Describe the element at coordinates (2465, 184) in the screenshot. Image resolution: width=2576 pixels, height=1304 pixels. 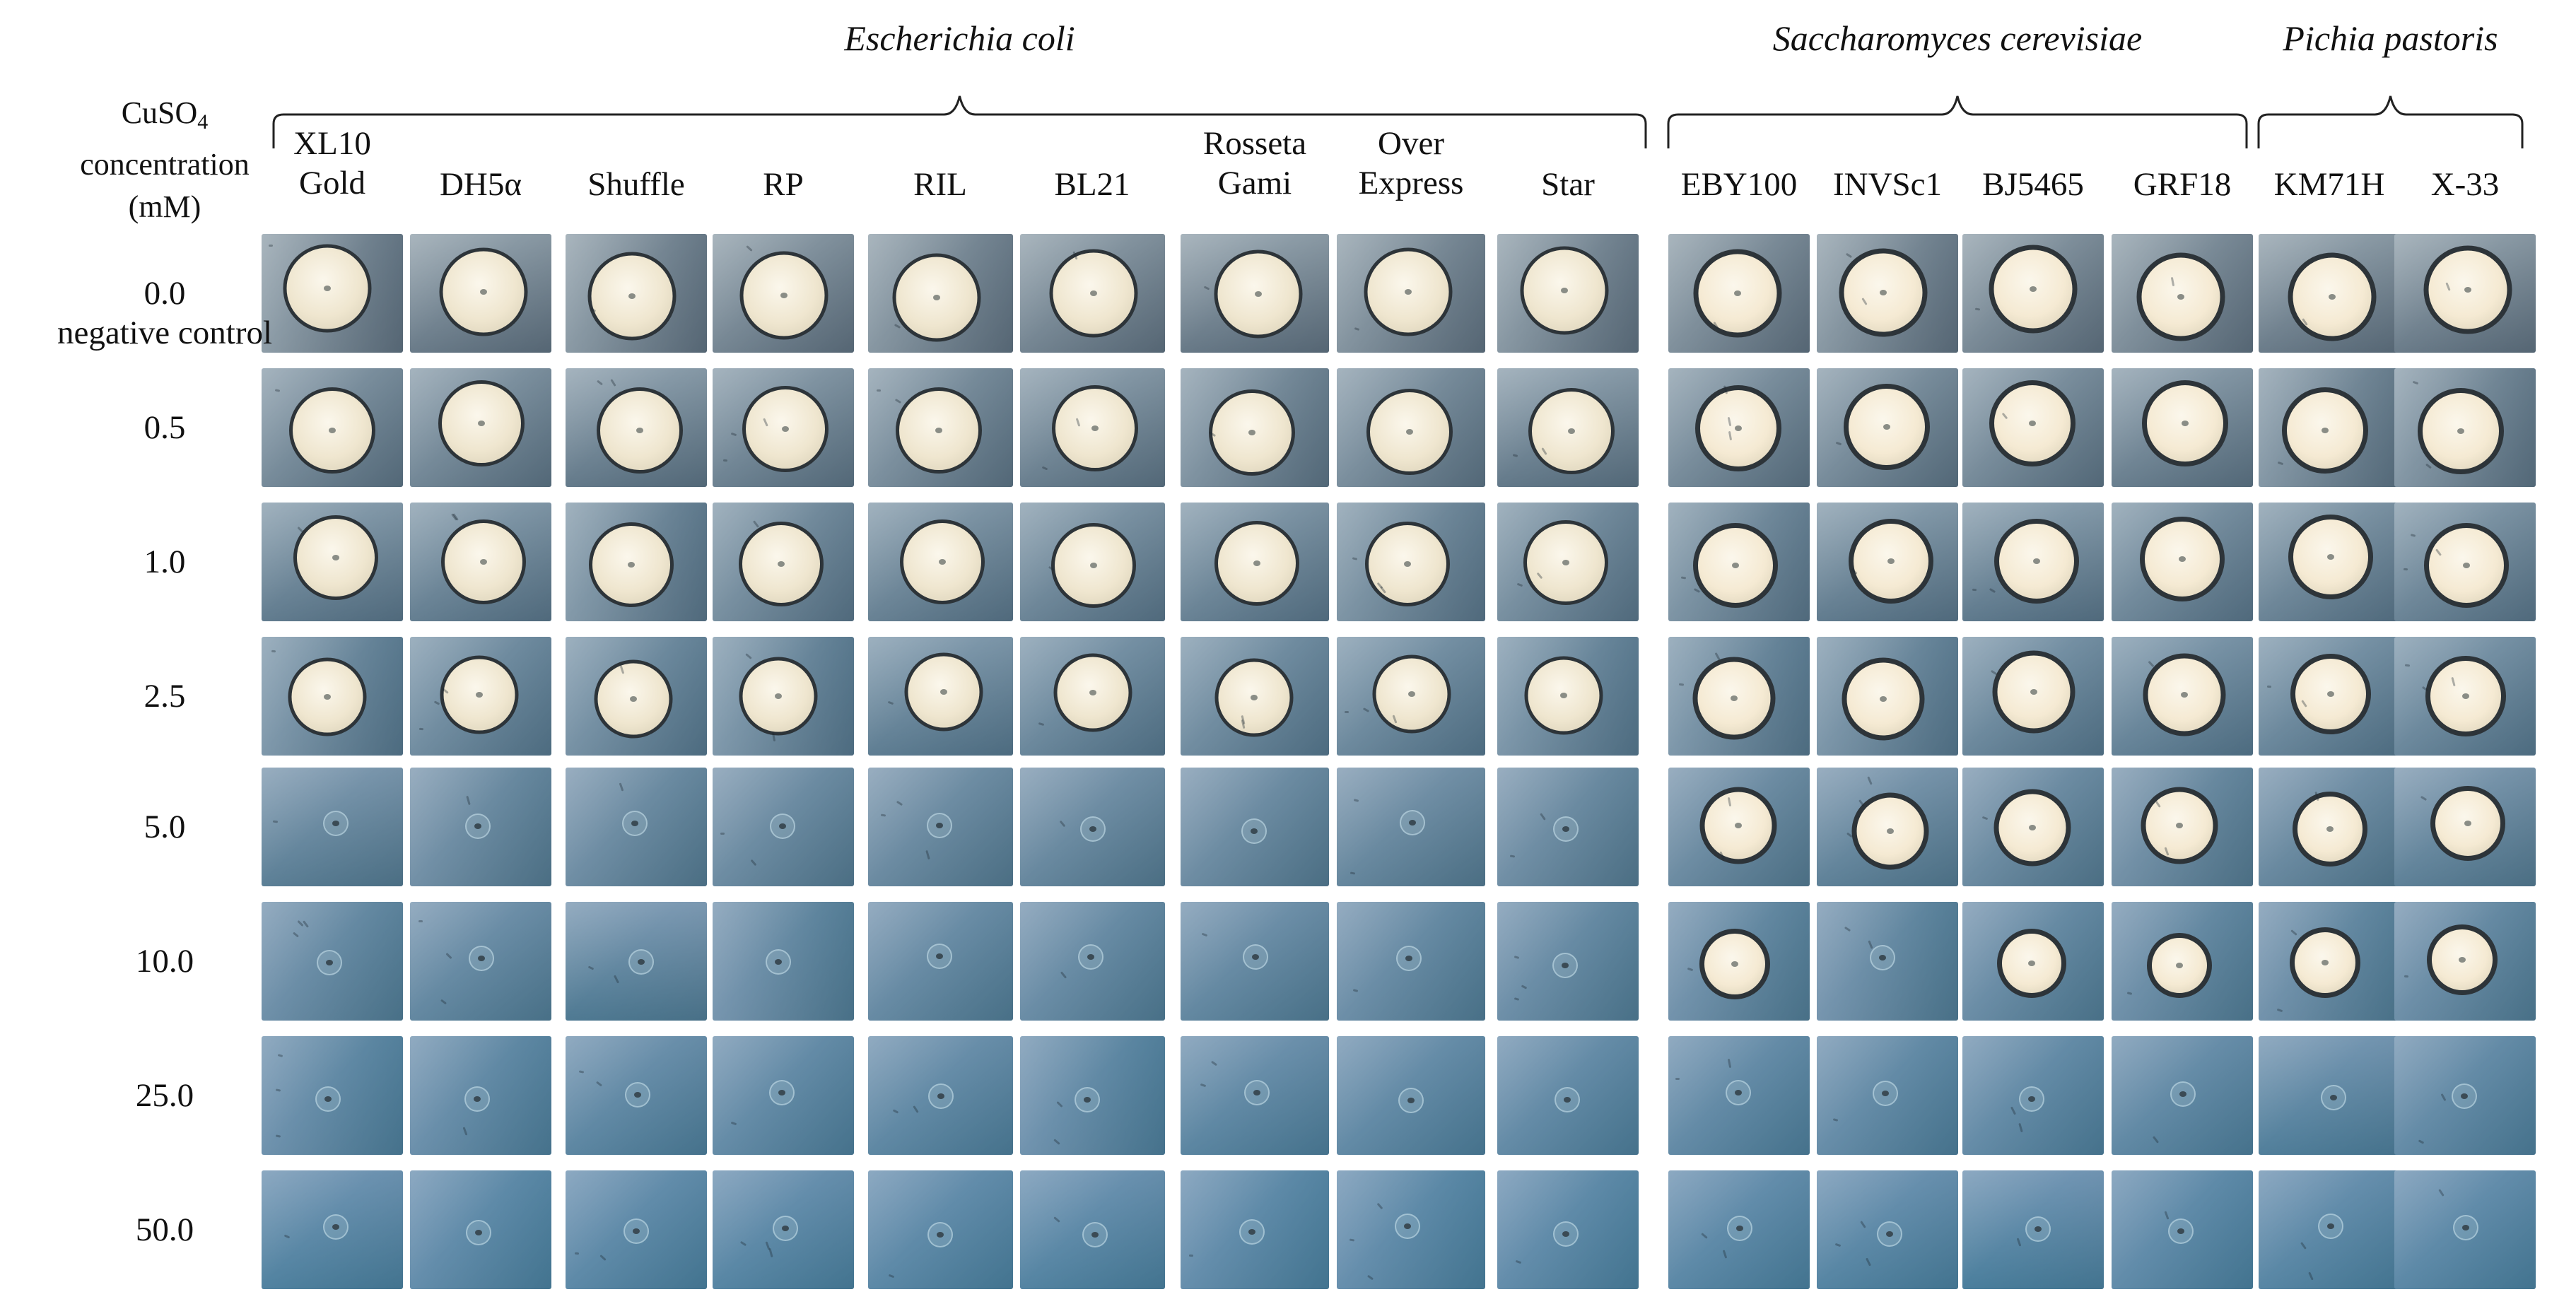
I see `strain-header-line: X-33` at that location.